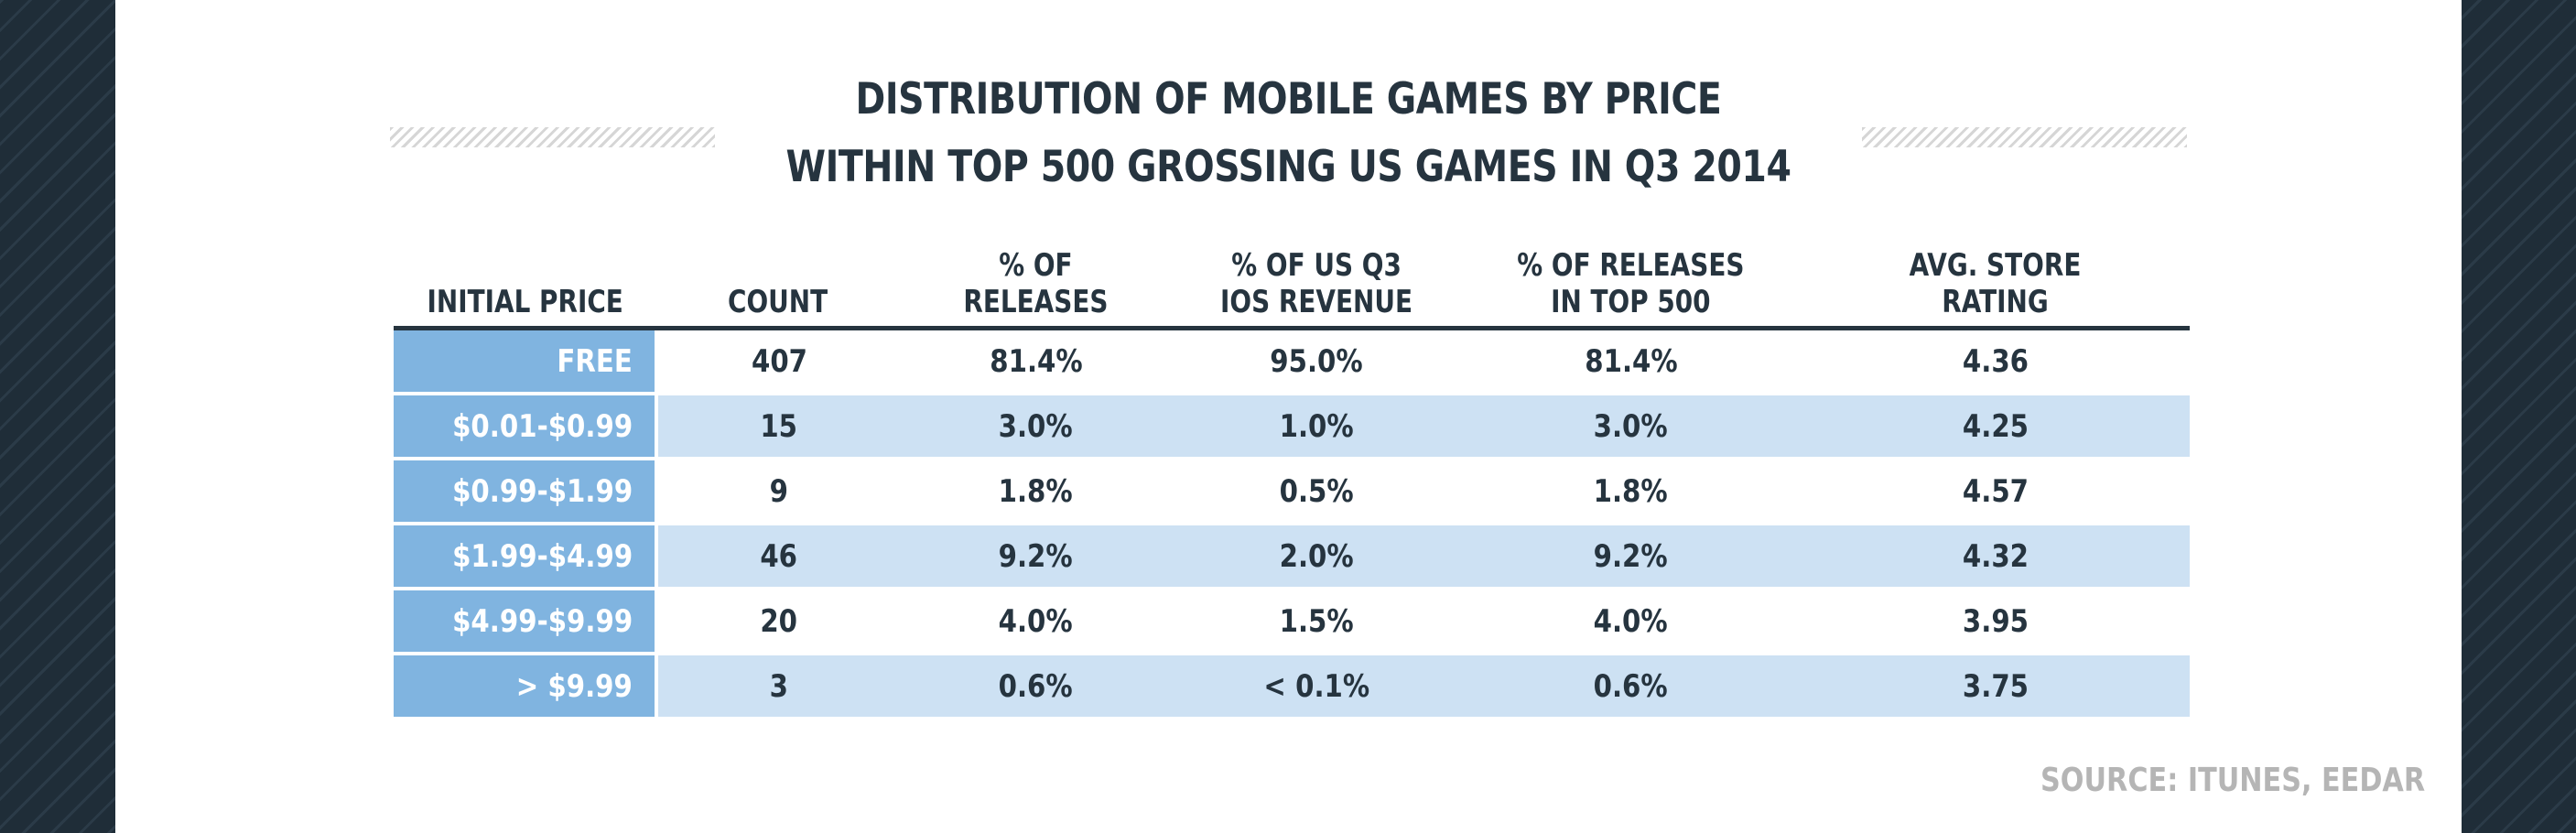 This screenshot has height=833, width=2576. I want to click on price-tier-cell: $1.99-$4.99, so click(526, 557).